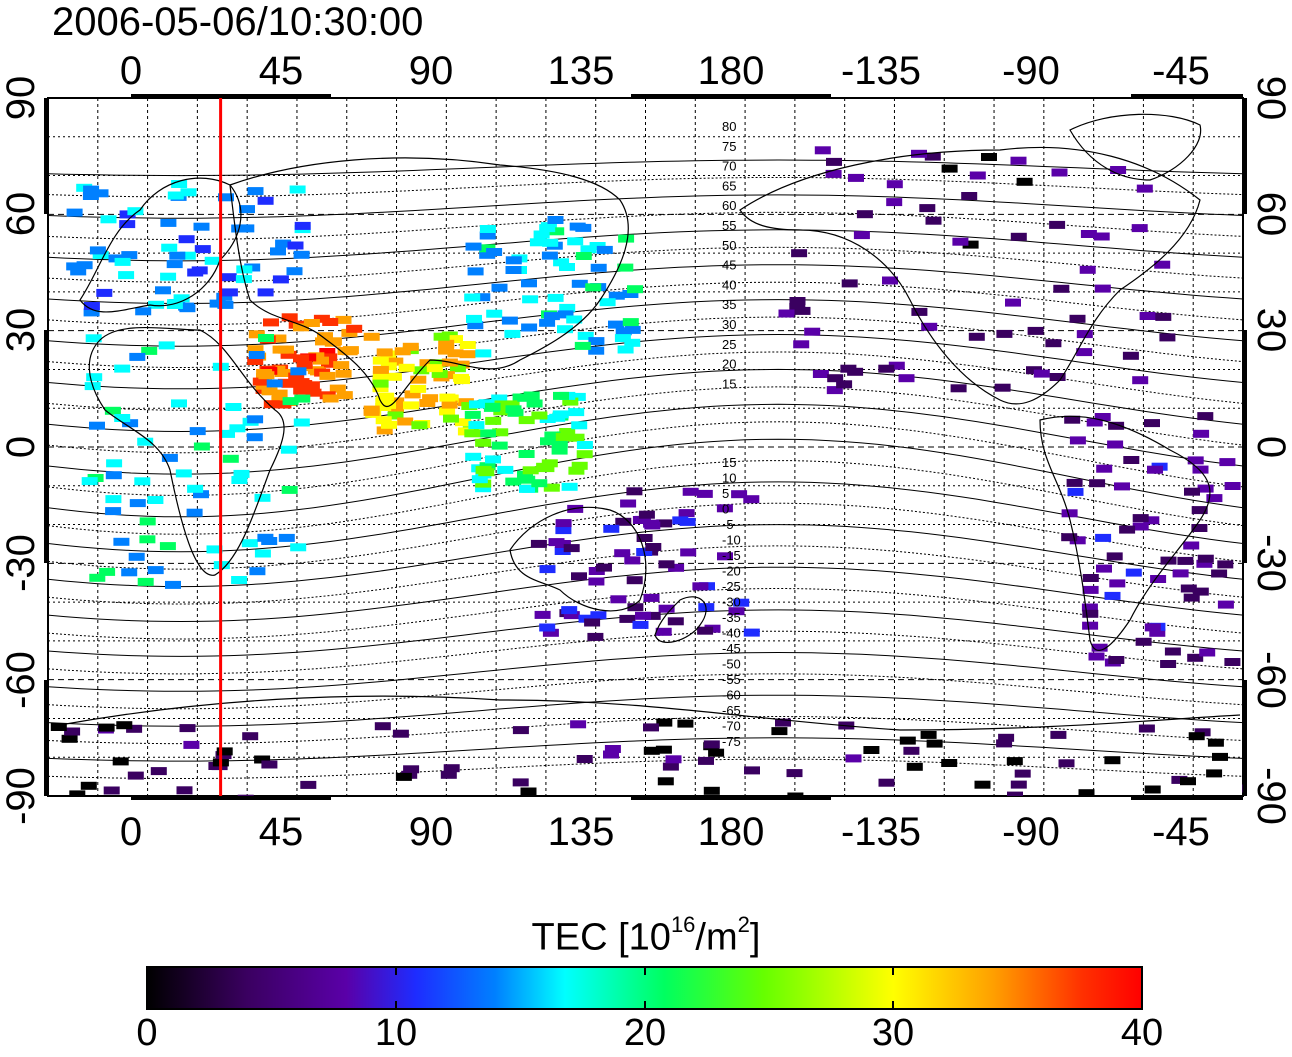 The image size is (1292, 1057). I want to click on left-lat-label: 60, so click(21, 214).